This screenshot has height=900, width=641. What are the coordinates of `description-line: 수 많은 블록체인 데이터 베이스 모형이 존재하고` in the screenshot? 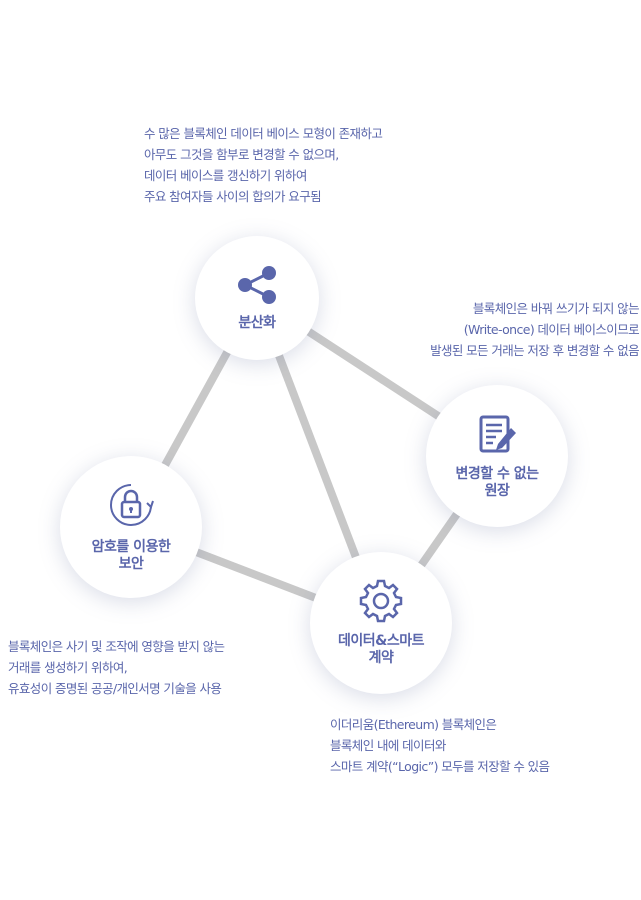 It's located at (263, 133).